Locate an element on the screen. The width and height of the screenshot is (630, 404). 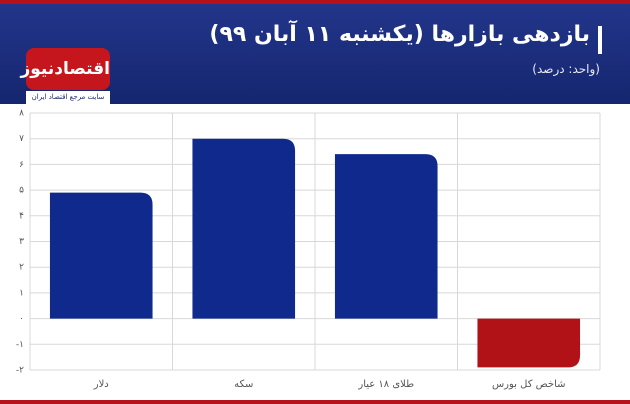
y-tick-label: ۰ is located at coordinates (21, 319).